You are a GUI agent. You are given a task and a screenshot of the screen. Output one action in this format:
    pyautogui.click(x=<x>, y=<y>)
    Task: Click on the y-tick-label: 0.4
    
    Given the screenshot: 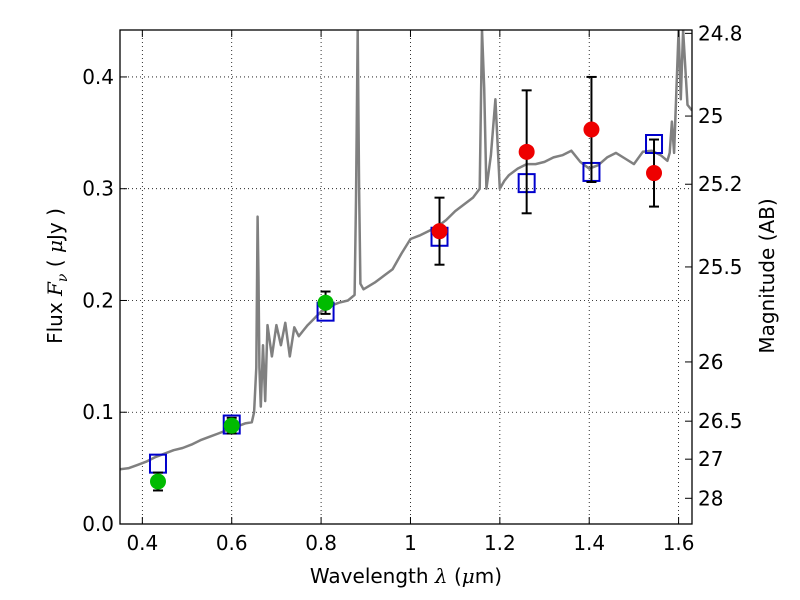 What is the action you would take?
    pyautogui.click(x=98, y=77)
    